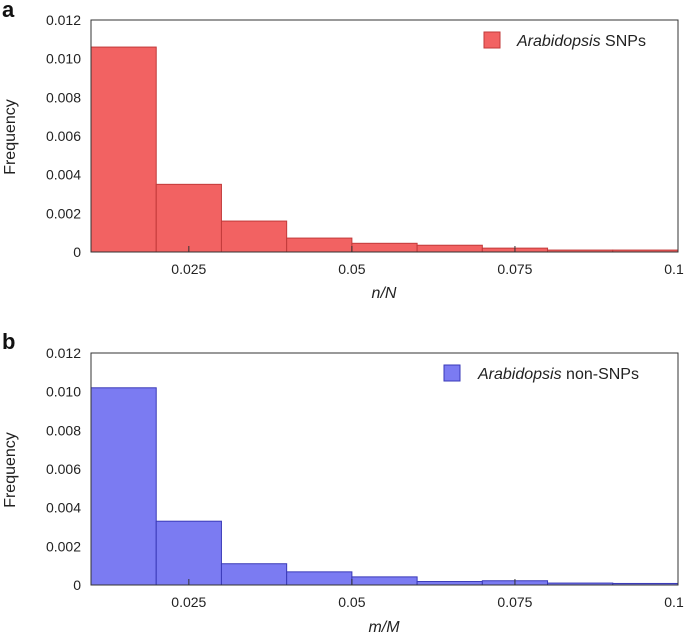  I want to click on panel-a-xtick-label-3: 0.1, so click(674, 269).